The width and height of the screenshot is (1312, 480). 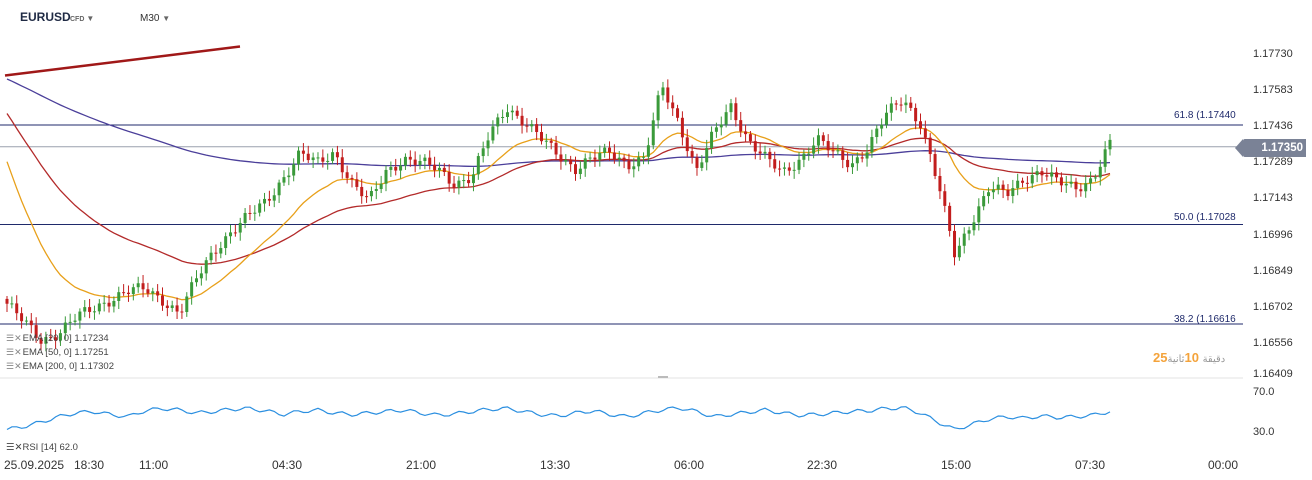 What do you see at coordinates (42, 447) in the screenshot?
I see `rsi-legend: ☰✕RSI [14] 62.0` at bounding box center [42, 447].